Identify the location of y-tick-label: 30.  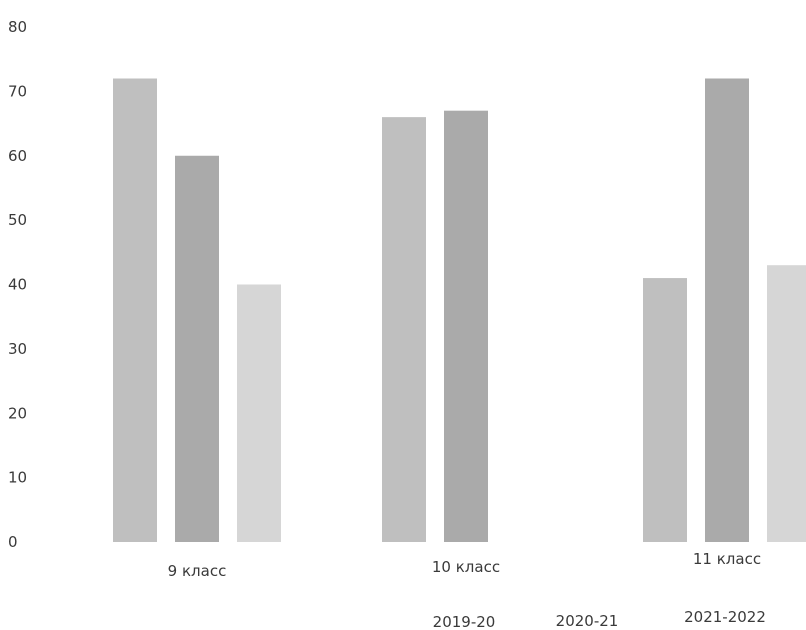
(17, 349).